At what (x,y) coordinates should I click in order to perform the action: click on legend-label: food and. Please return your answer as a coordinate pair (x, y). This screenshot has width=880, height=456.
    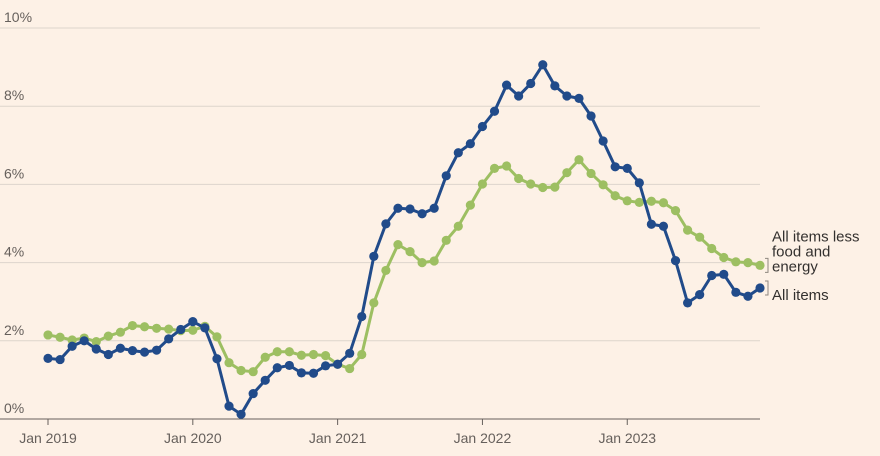
    Looking at the image, I should click on (801, 251).